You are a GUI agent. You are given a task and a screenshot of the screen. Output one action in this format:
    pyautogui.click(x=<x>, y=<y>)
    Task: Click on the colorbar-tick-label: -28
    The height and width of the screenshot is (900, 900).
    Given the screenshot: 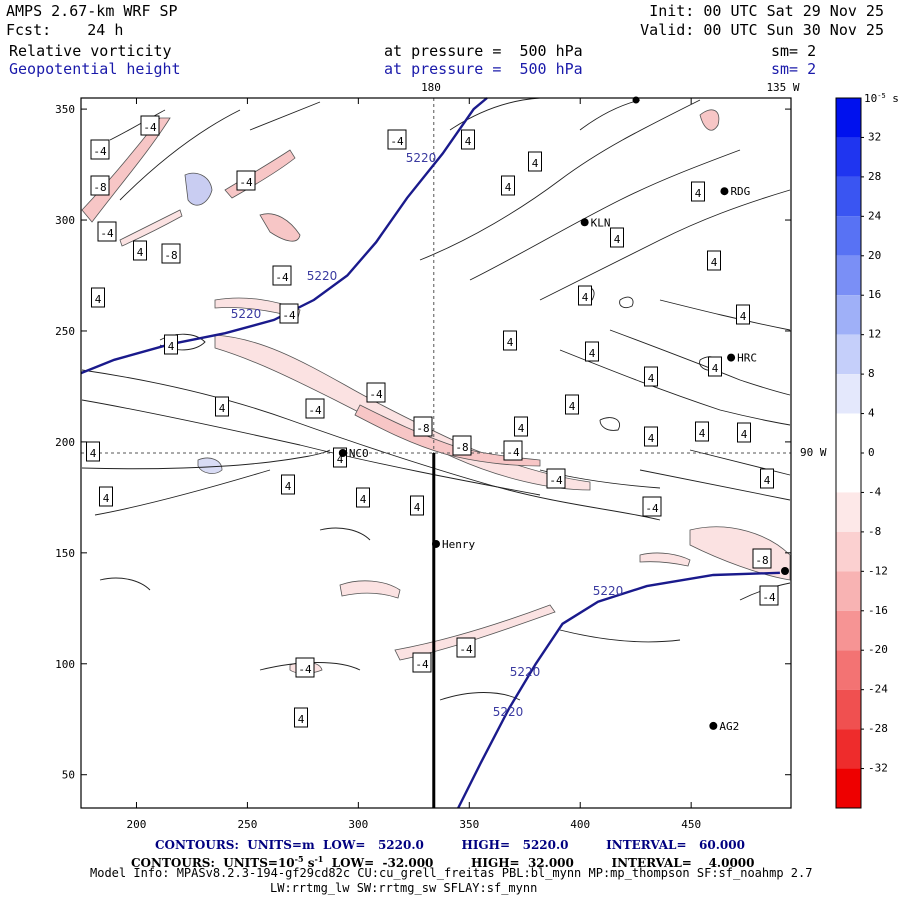 What is the action you would take?
    pyautogui.click(x=878, y=728)
    